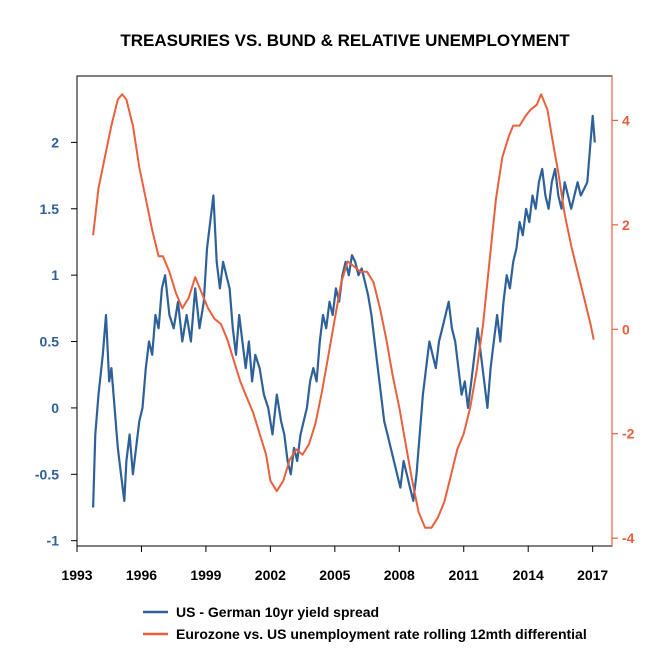  I want to click on left-tick-label: 2, so click(55, 142).